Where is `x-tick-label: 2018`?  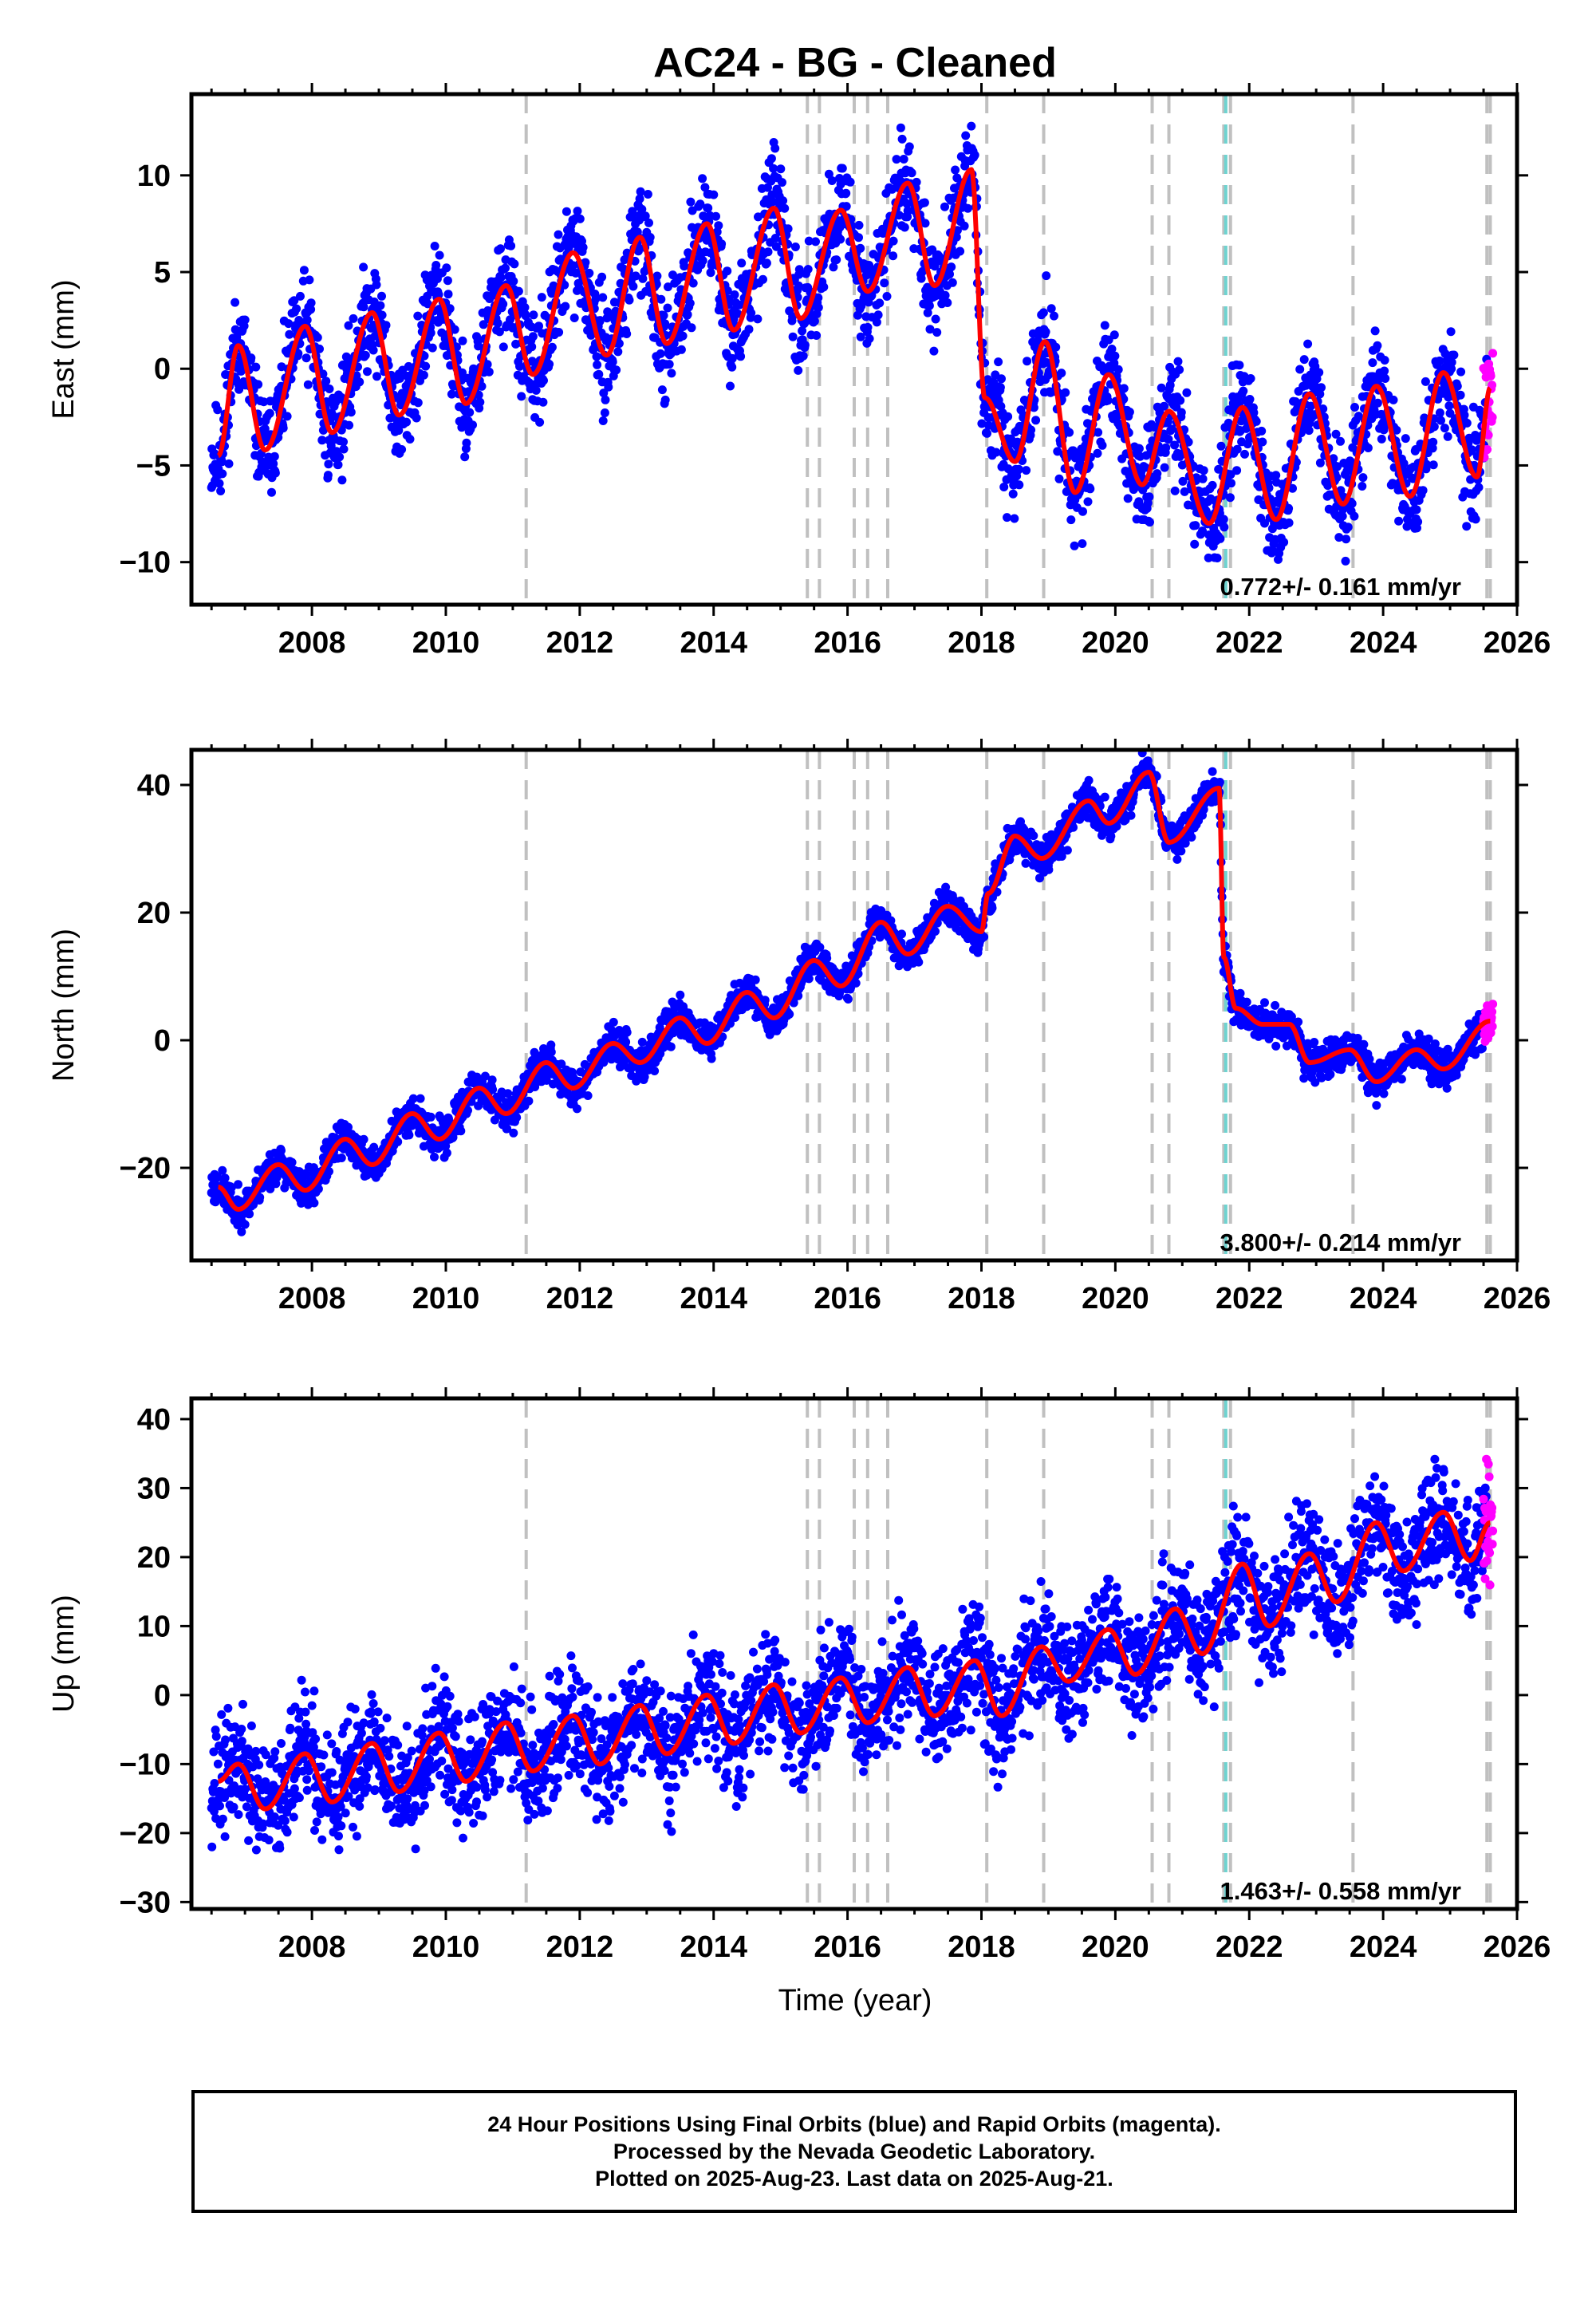 x-tick-label: 2018 is located at coordinates (981, 643).